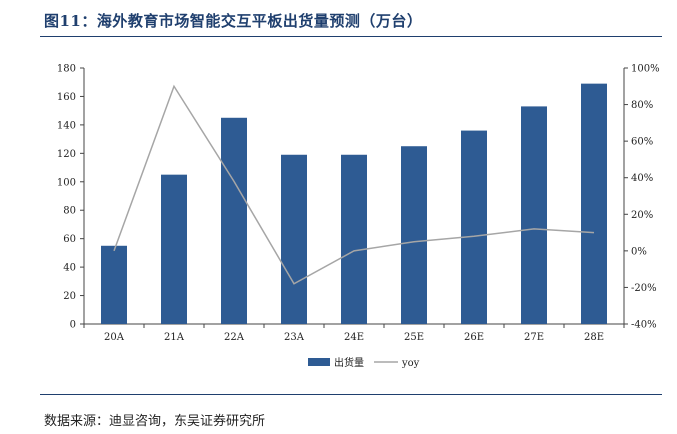  Describe the element at coordinates (69, 296) in the screenshot. I see `left-tick-label: 20` at that location.